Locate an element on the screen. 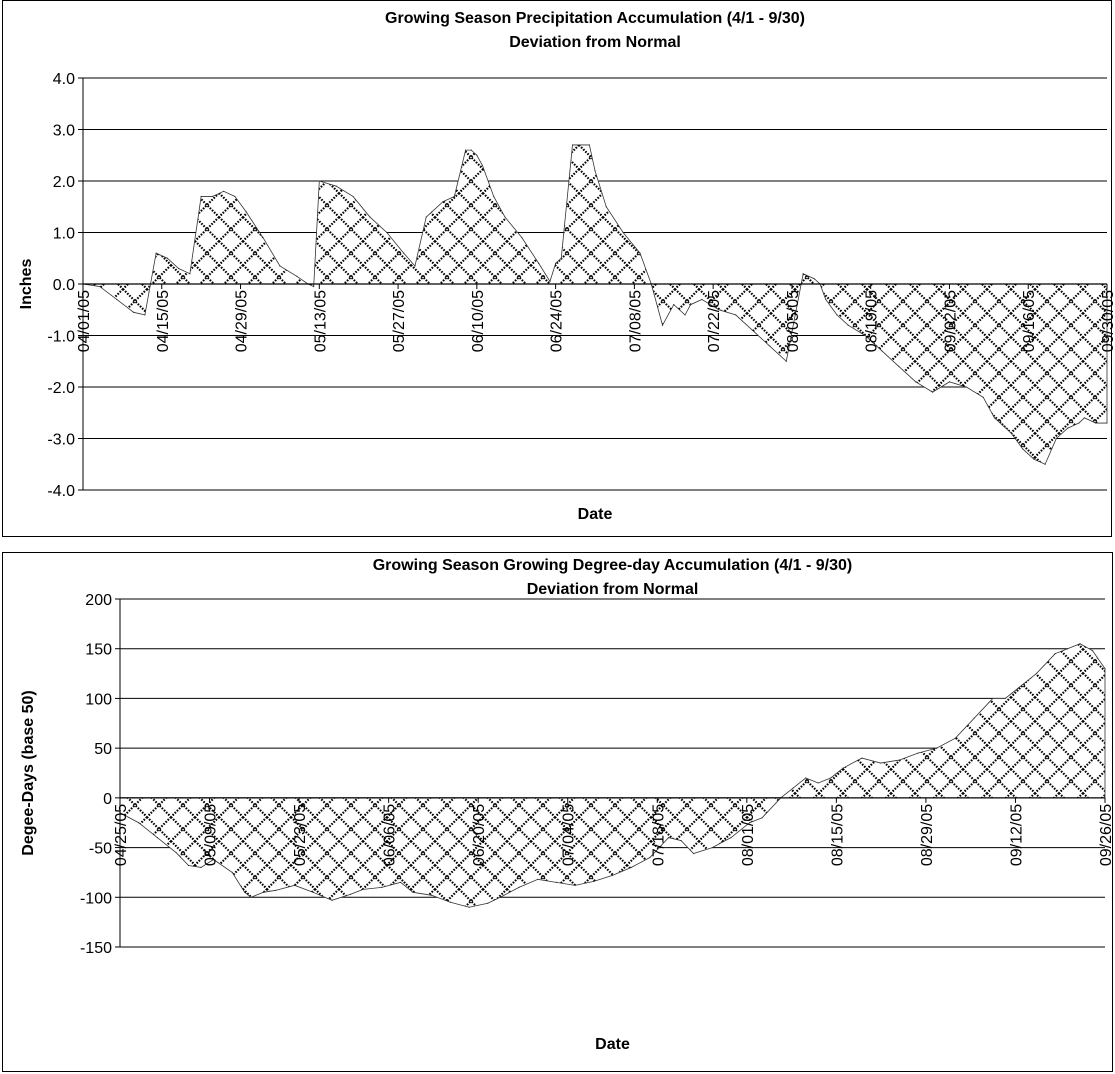  y-tick-label: 3.0 is located at coordinates (64, 131).